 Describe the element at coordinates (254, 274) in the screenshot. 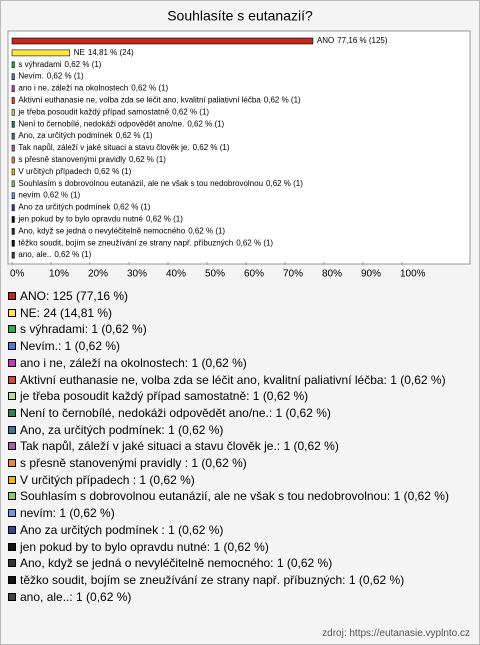

I see `x-tick-label: 60%` at that location.